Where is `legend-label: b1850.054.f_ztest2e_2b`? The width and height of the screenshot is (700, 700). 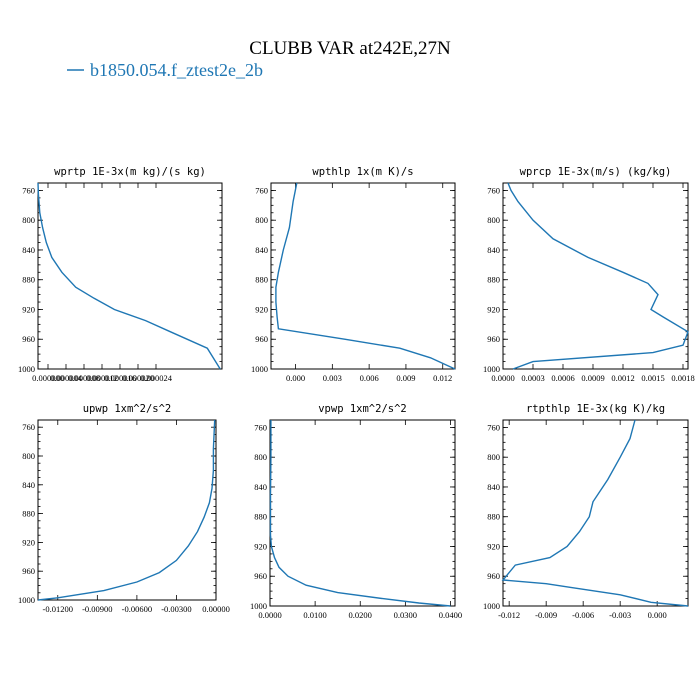
legend-label: b1850.054.f_ztest2e_2b is located at coordinates (176, 70).